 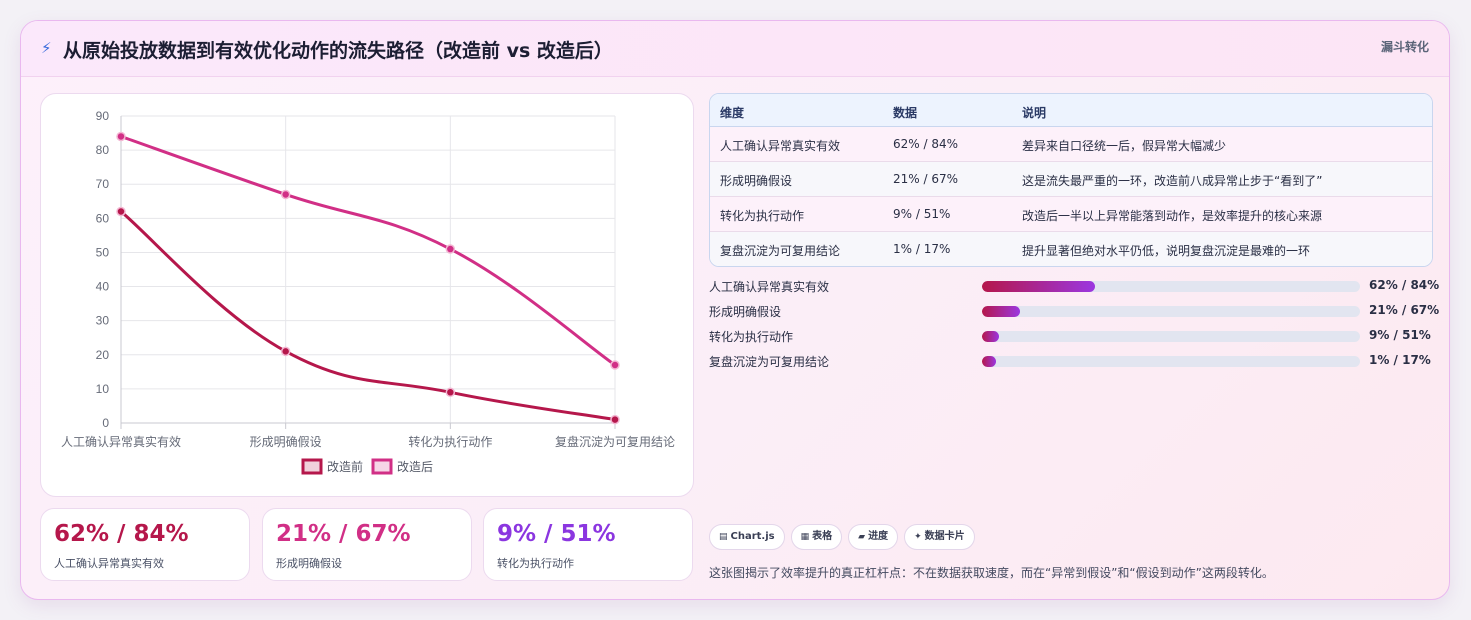 What do you see at coordinates (1400, 360) in the screenshot?
I see `progress-value: 1% / 17%` at bounding box center [1400, 360].